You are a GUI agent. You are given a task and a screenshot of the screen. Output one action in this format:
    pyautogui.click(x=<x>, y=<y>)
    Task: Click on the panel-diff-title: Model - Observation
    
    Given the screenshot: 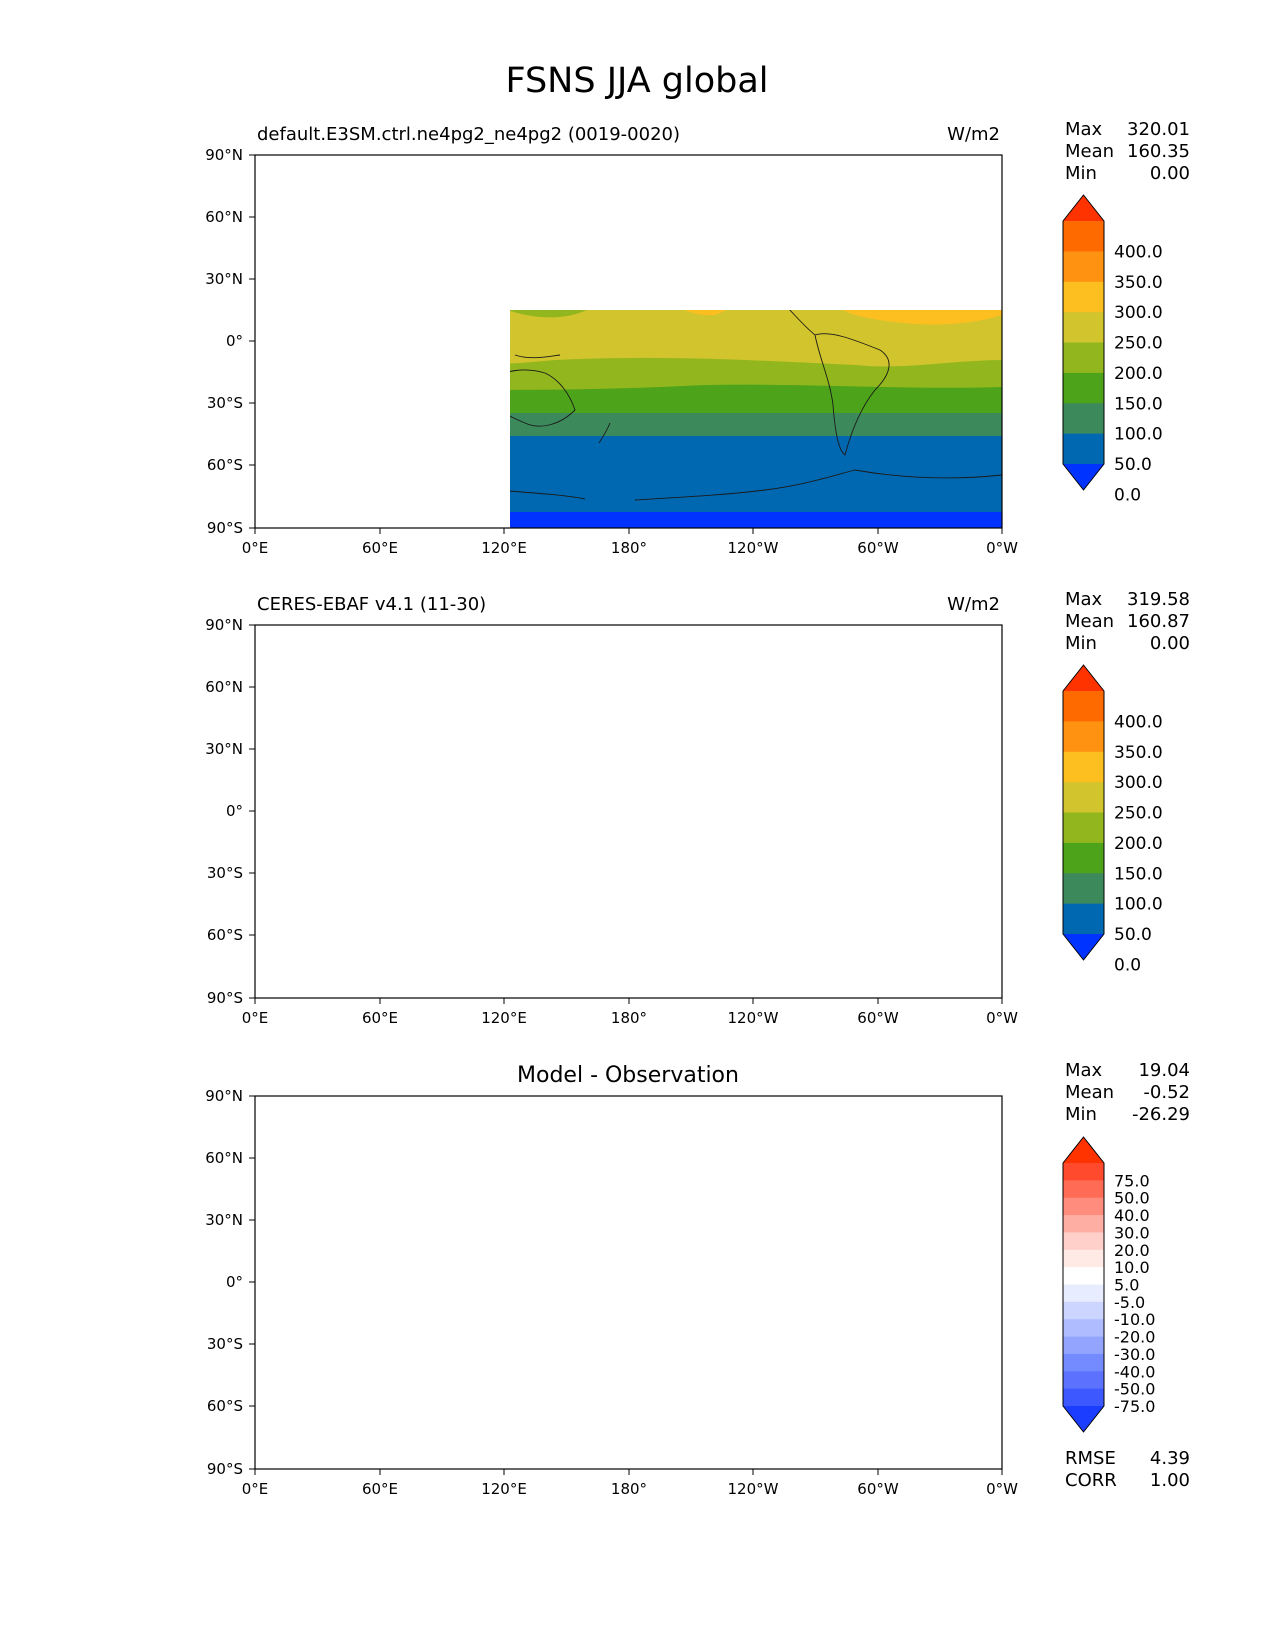 What is the action you would take?
    pyautogui.click(x=628, y=1075)
    